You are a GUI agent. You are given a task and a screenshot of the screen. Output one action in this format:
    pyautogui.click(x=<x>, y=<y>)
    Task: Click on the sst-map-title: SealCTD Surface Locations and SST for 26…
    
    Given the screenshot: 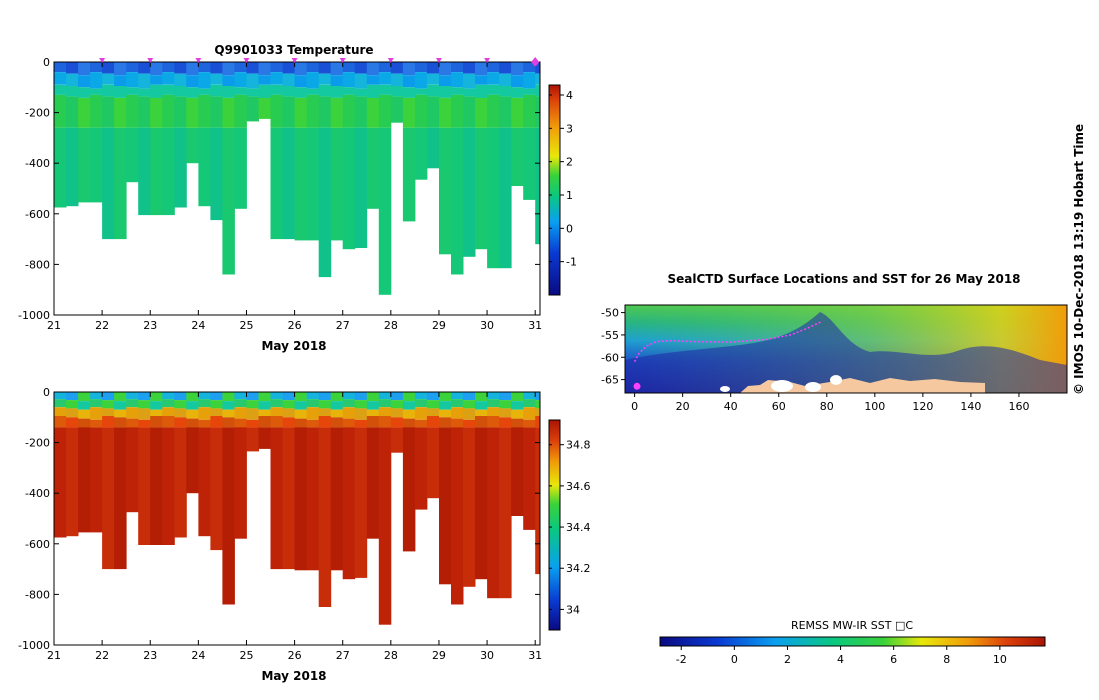 What is the action you would take?
    pyautogui.click(x=843, y=279)
    